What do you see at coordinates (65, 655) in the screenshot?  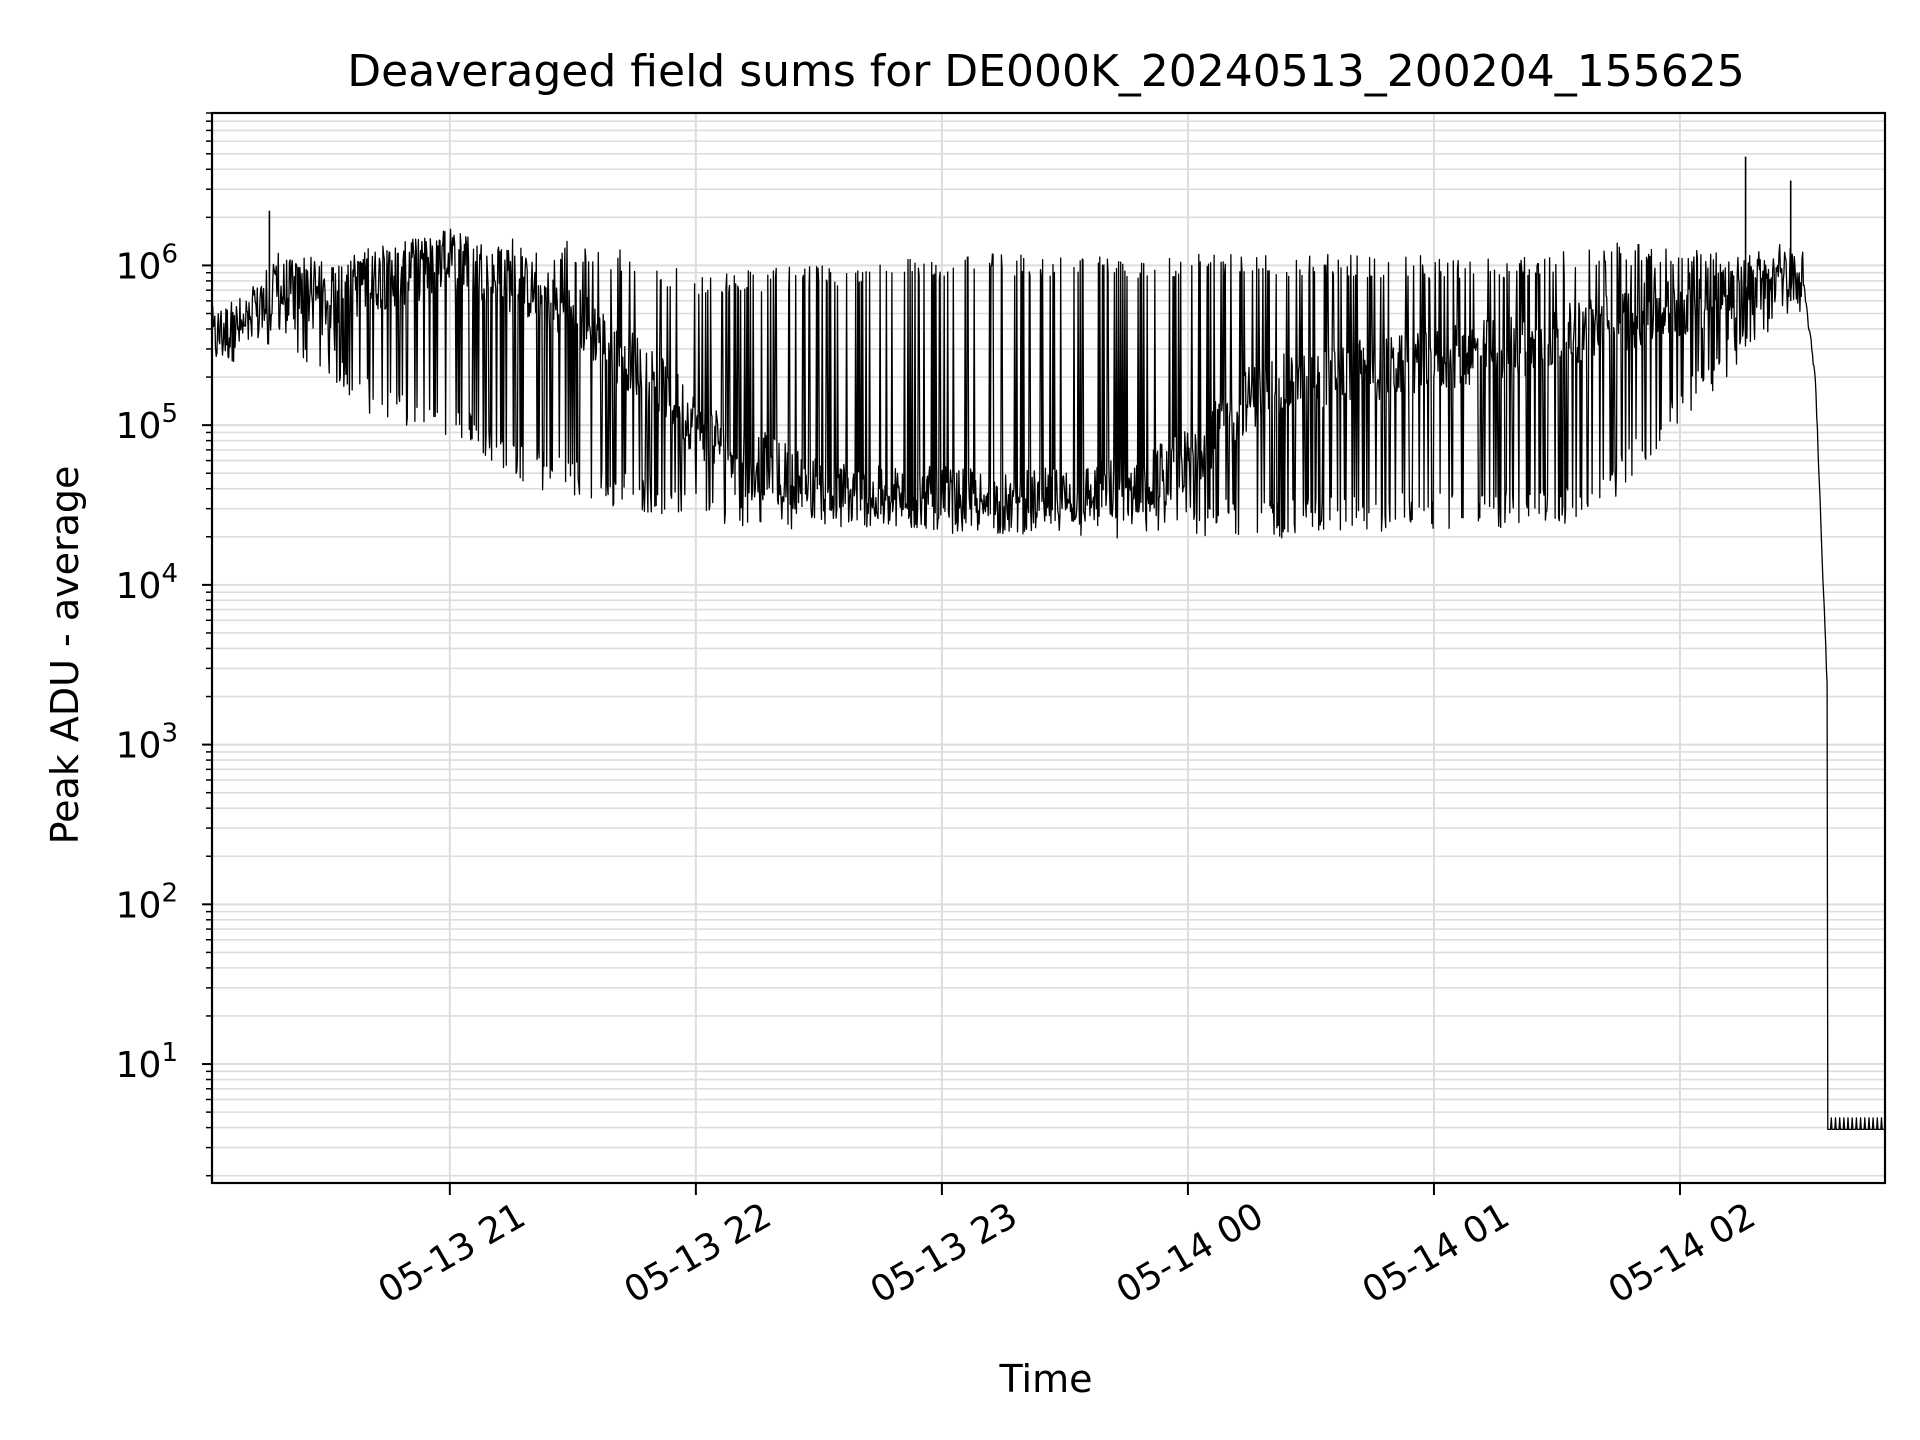 I see `y-axis-label: Peak ADU - average` at bounding box center [65, 655].